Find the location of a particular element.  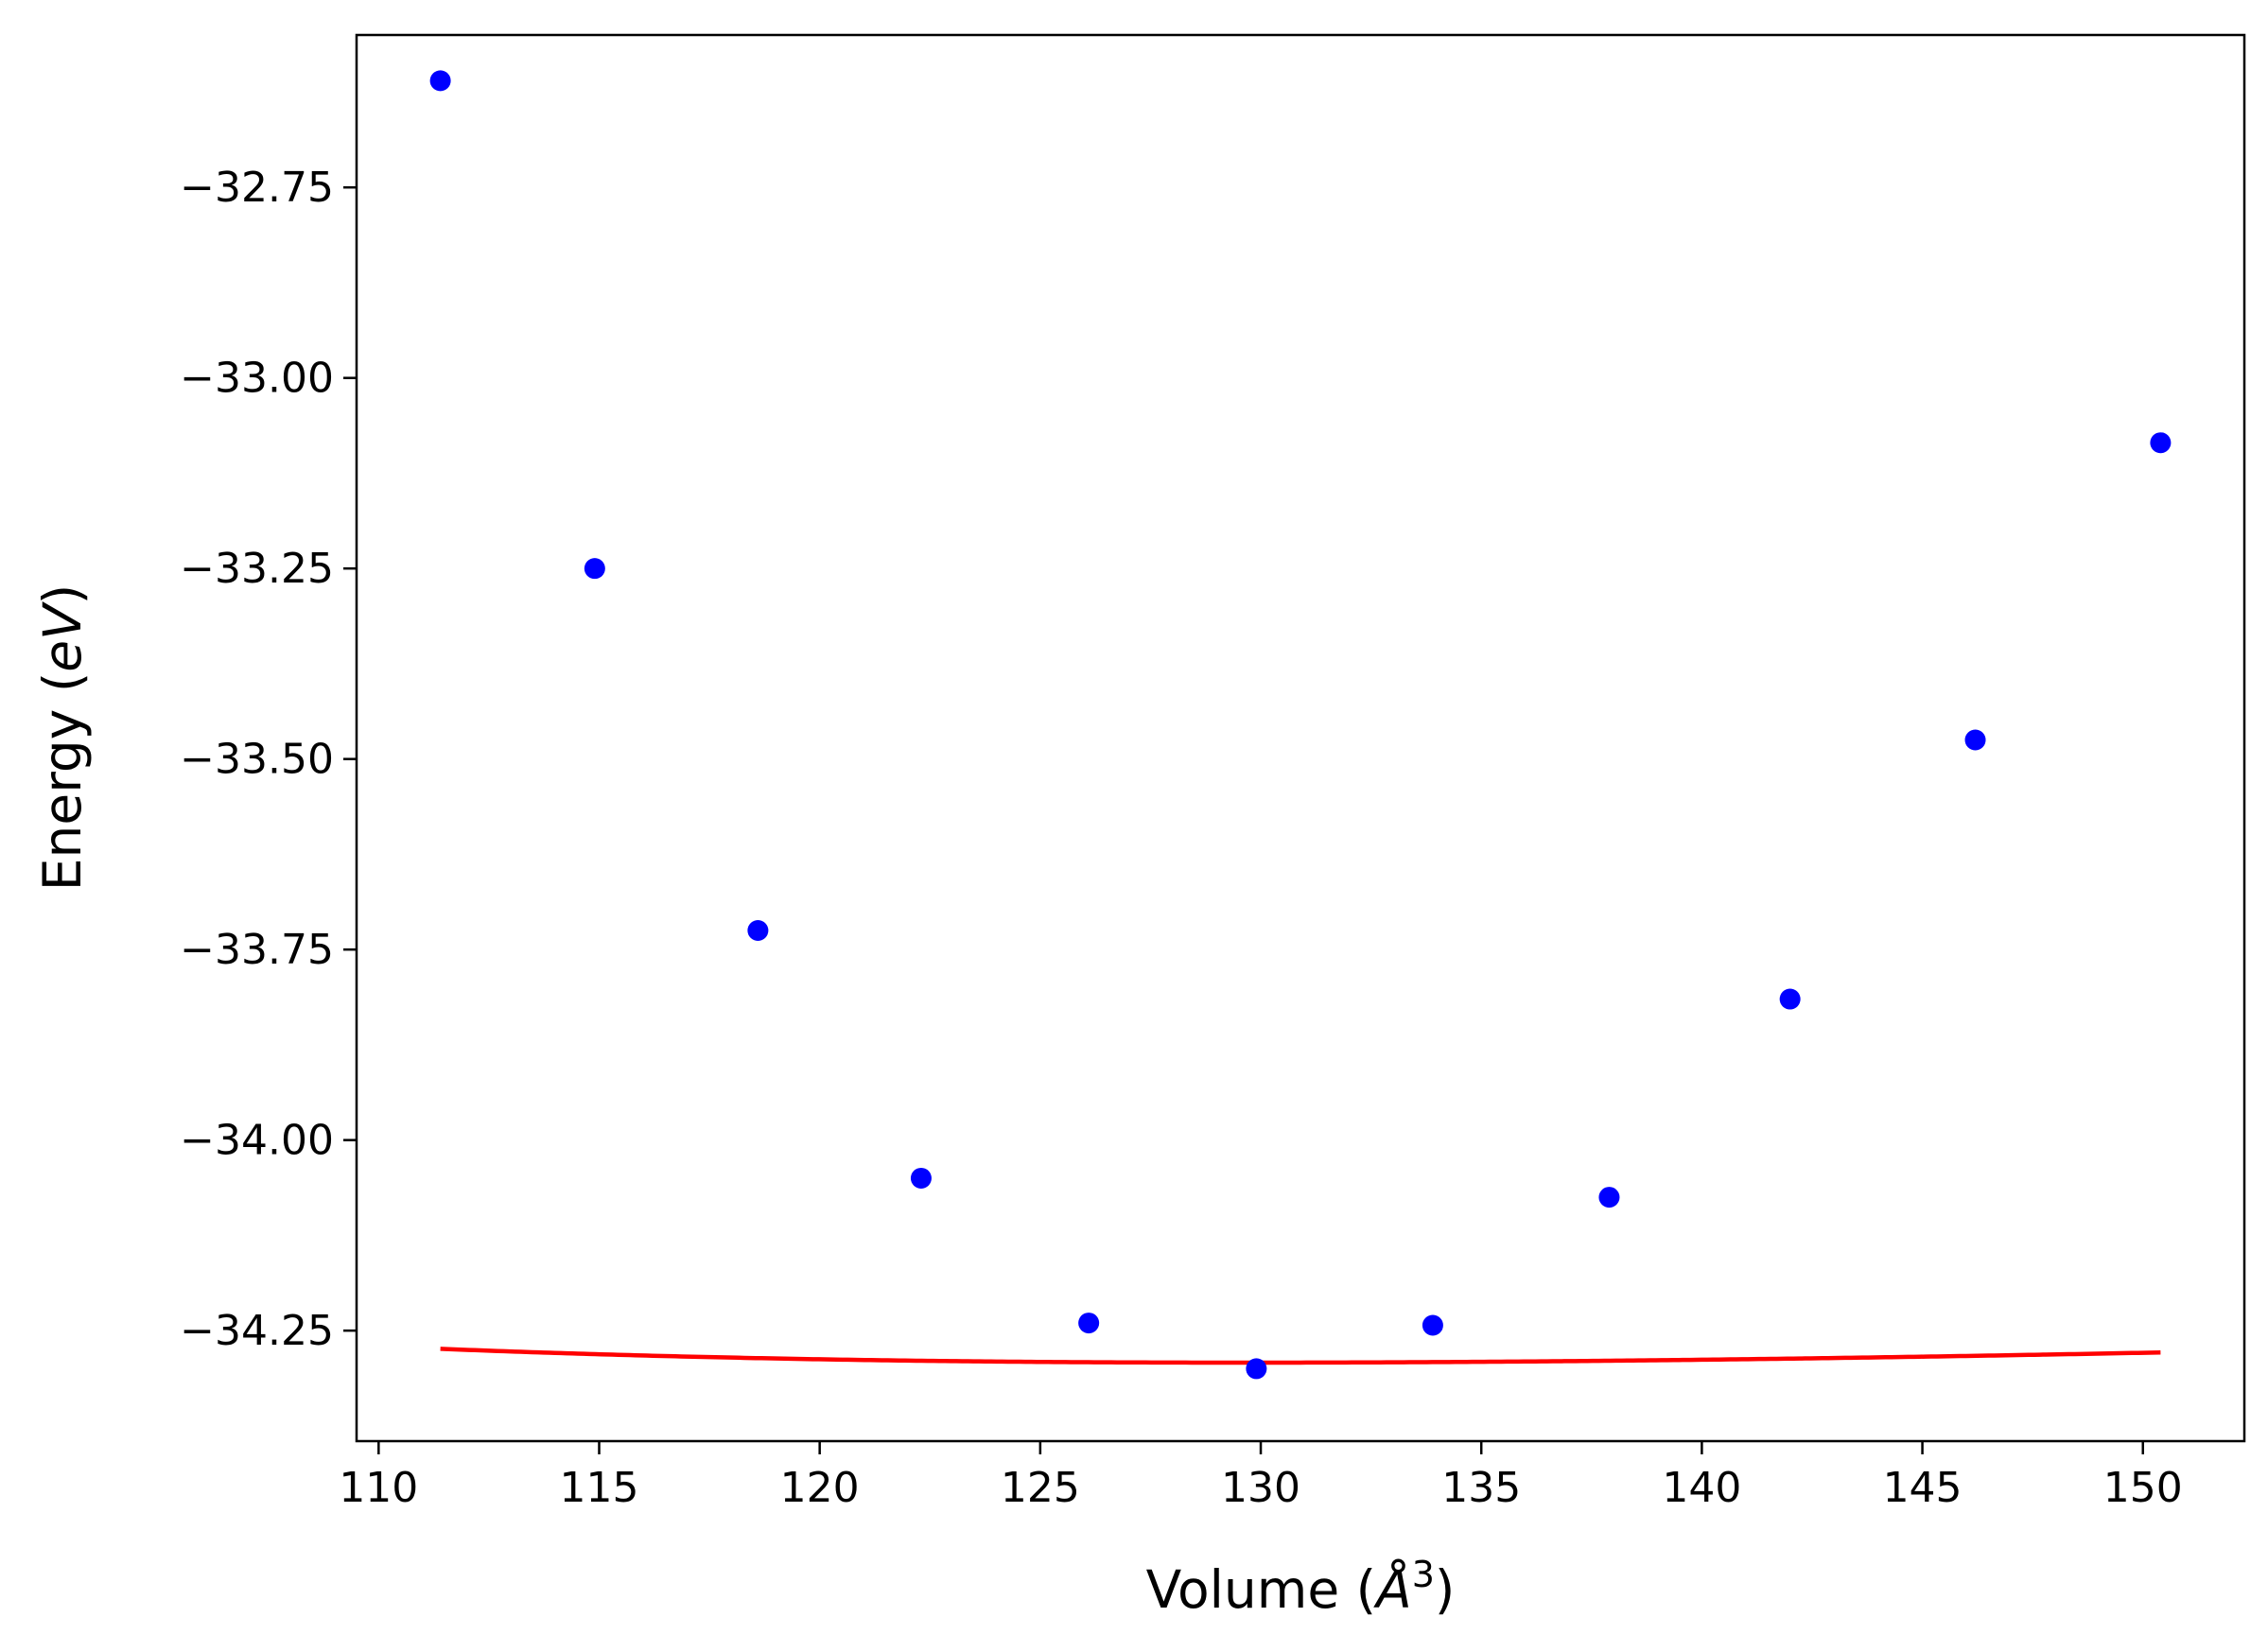

x-axis-label: Volume (Å3) is located at coordinates (1301, 1587).